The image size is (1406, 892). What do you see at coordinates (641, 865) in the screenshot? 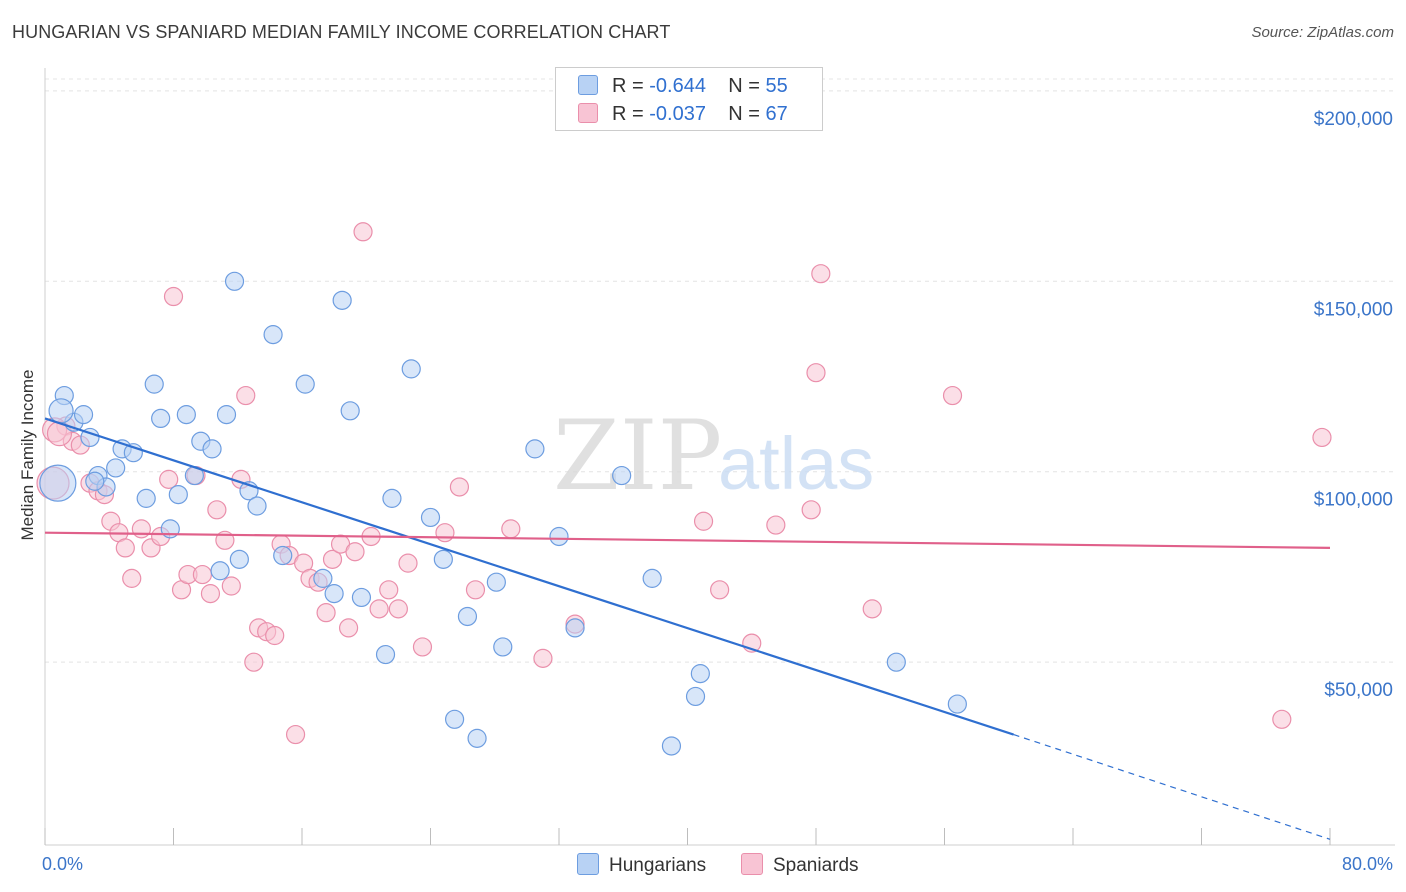
I see `bottom-legend-hungarians: Hungarians` at bounding box center [641, 865].